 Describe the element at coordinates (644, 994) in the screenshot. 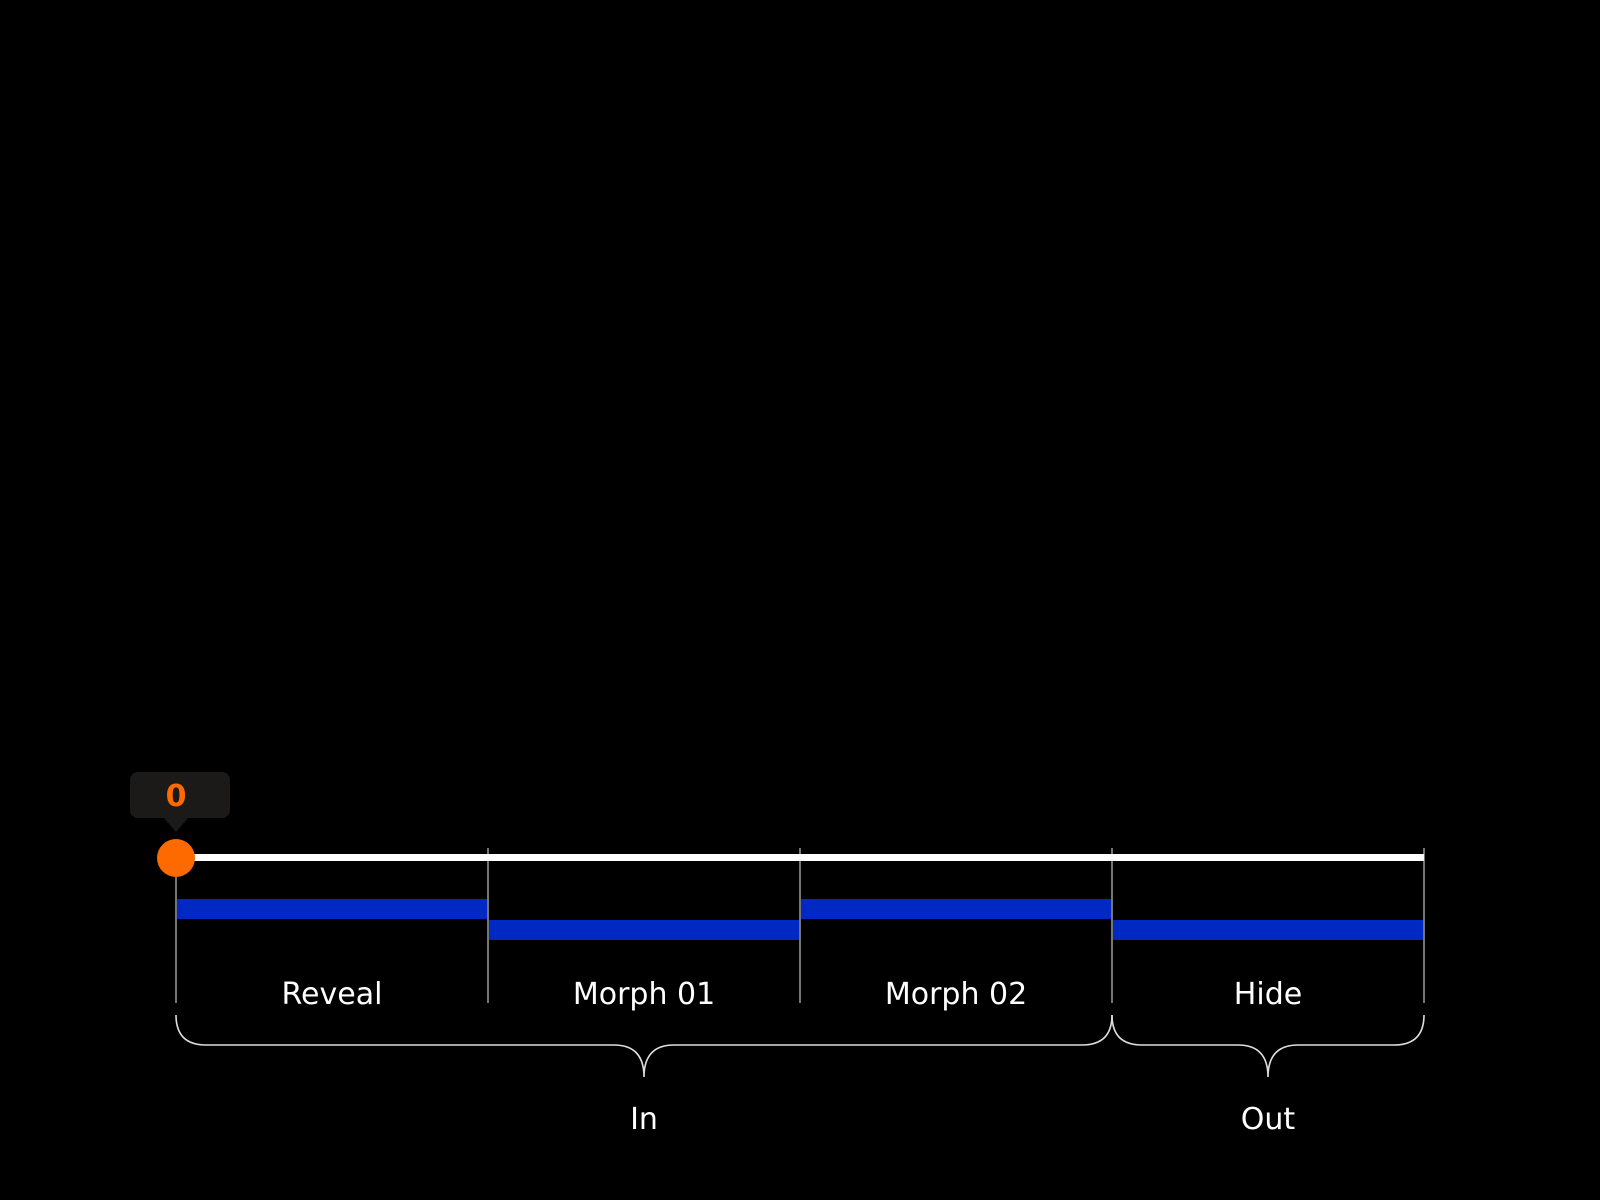

I see `segment-label: Morph 01` at that location.